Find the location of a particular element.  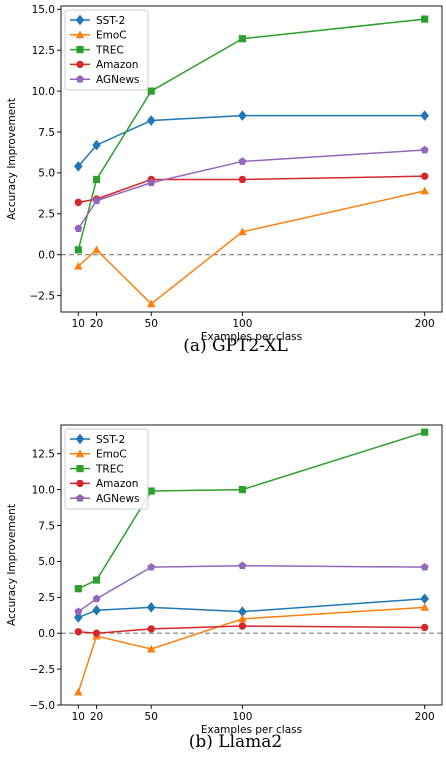

legend-label: TREC is located at coordinates (109, 469).